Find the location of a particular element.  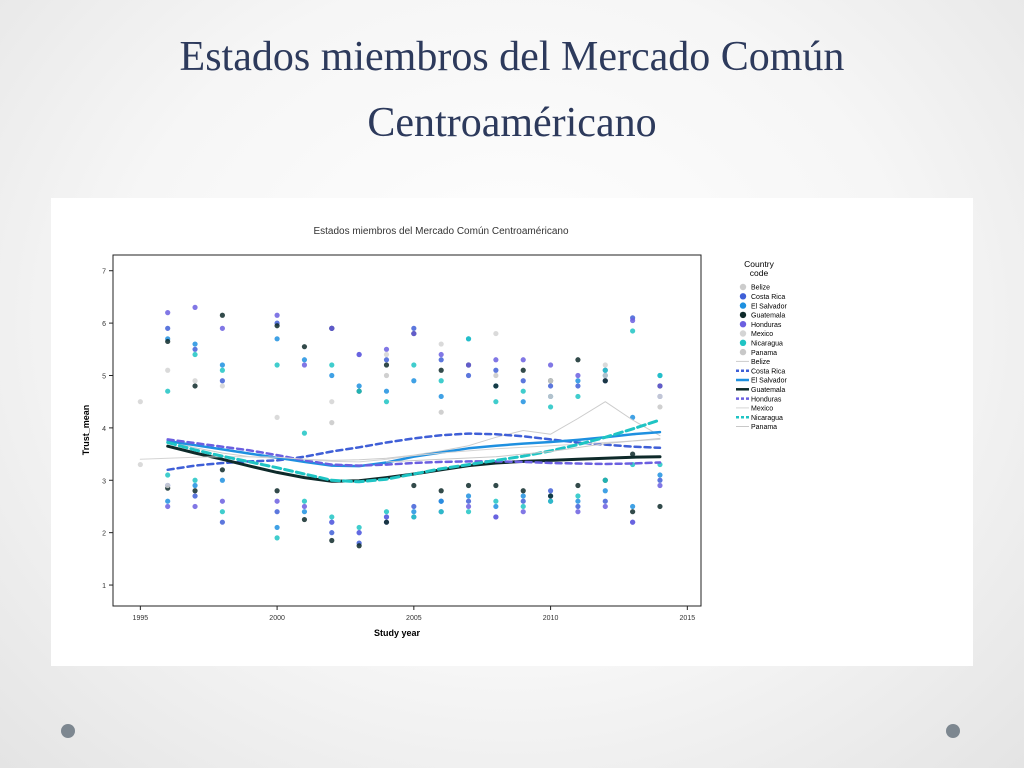

x-axis-label: Study year is located at coordinates (397, 633).